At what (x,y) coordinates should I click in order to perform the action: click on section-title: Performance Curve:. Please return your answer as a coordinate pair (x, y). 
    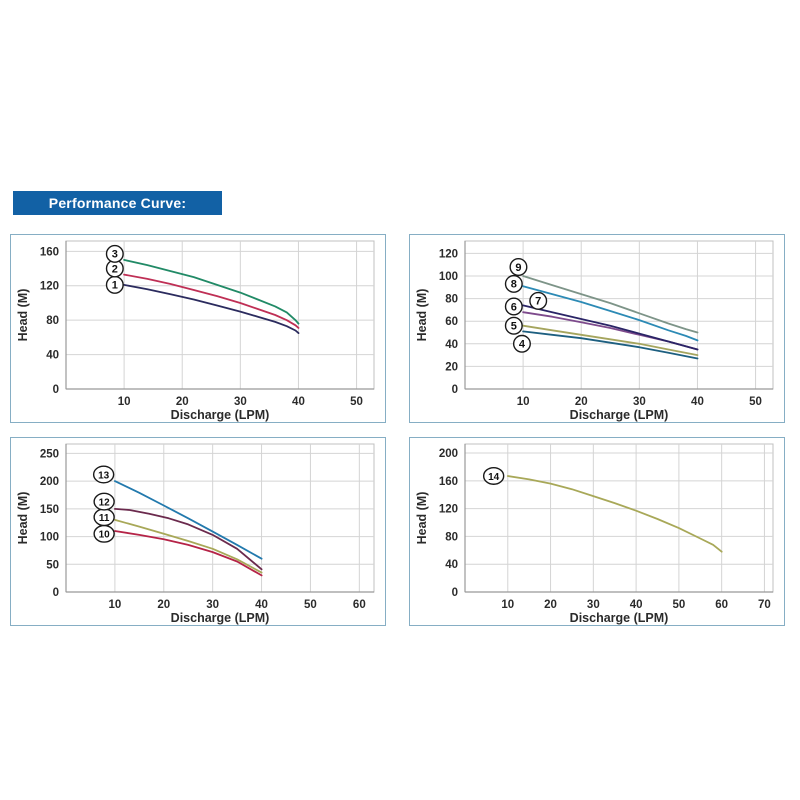
    Looking at the image, I should click on (117, 203).